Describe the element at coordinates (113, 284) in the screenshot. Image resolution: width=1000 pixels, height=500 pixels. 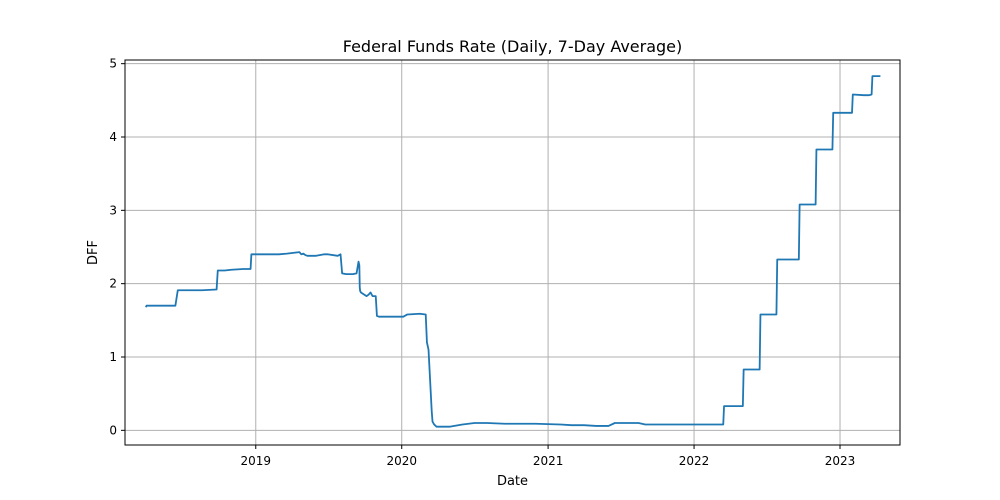
I see `y-tick-label: 2` at that location.